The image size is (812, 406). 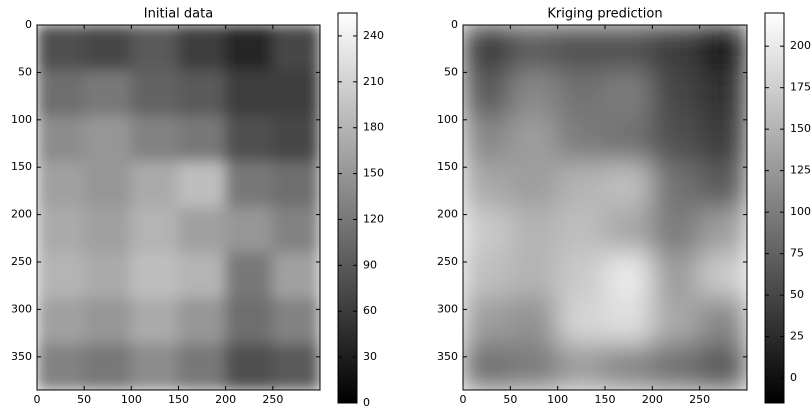 I want to click on x-tick-label: 50, so click(x=510, y=399).